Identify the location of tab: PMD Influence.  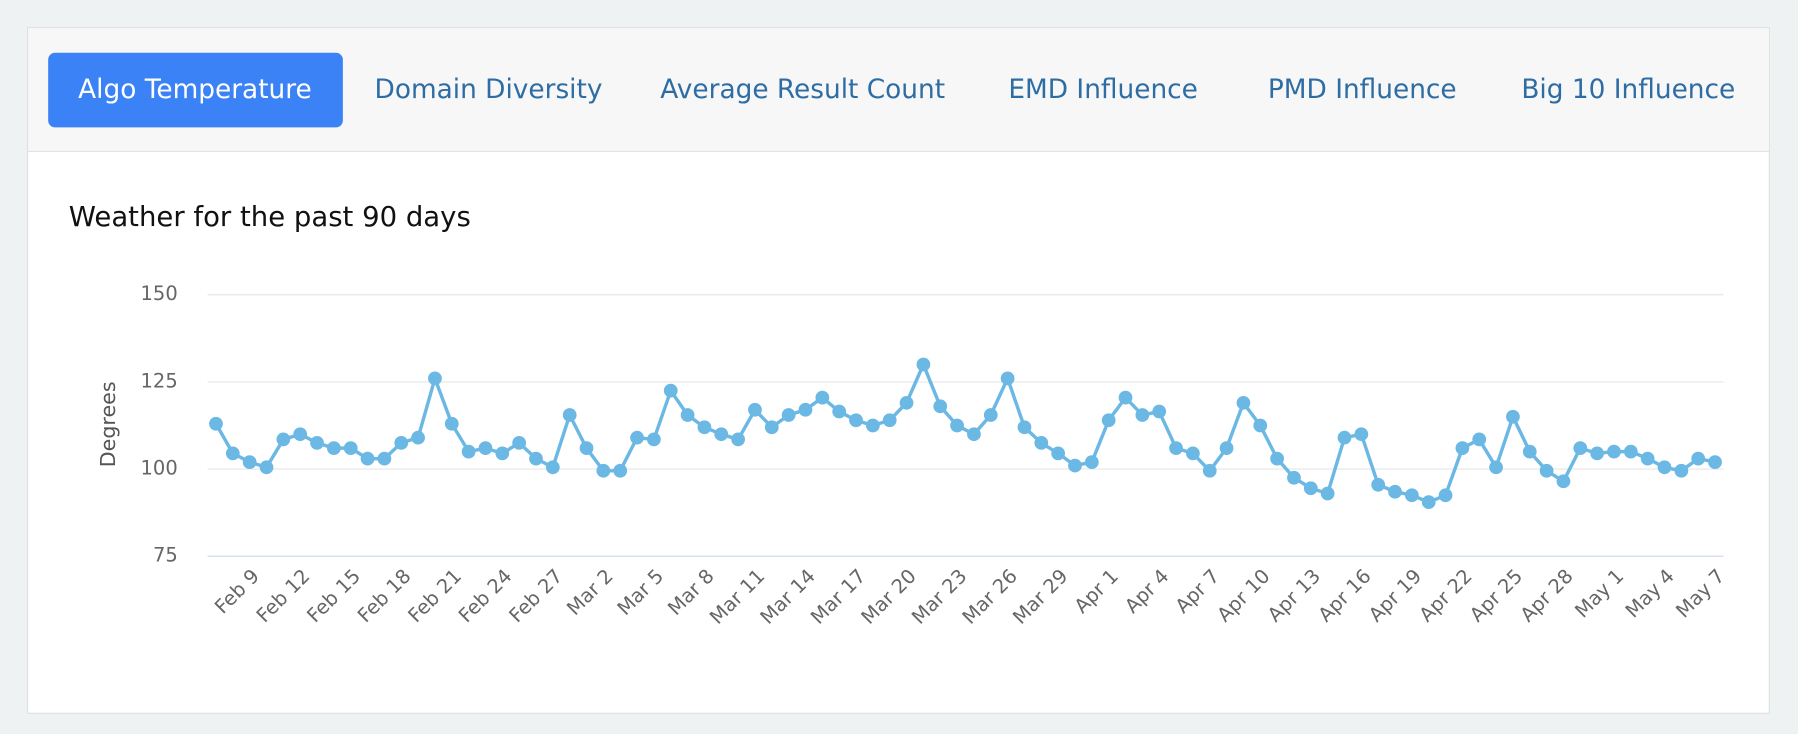
(1362, 90).